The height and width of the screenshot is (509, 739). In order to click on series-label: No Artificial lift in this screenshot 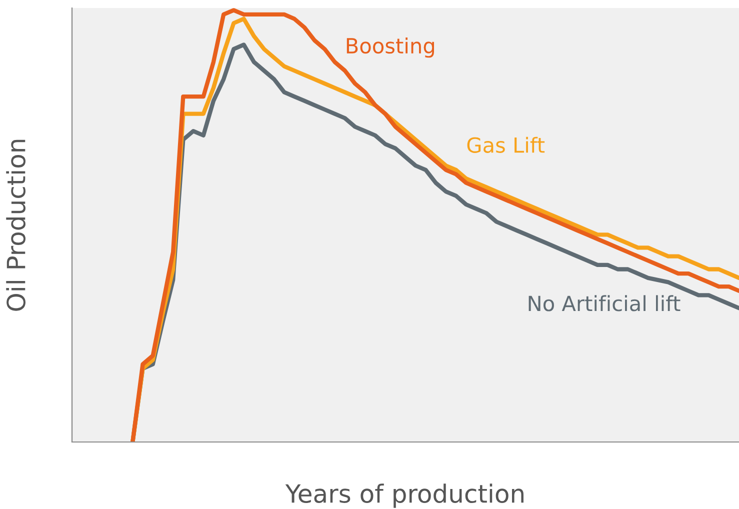, I will do `click(604, 303)`.